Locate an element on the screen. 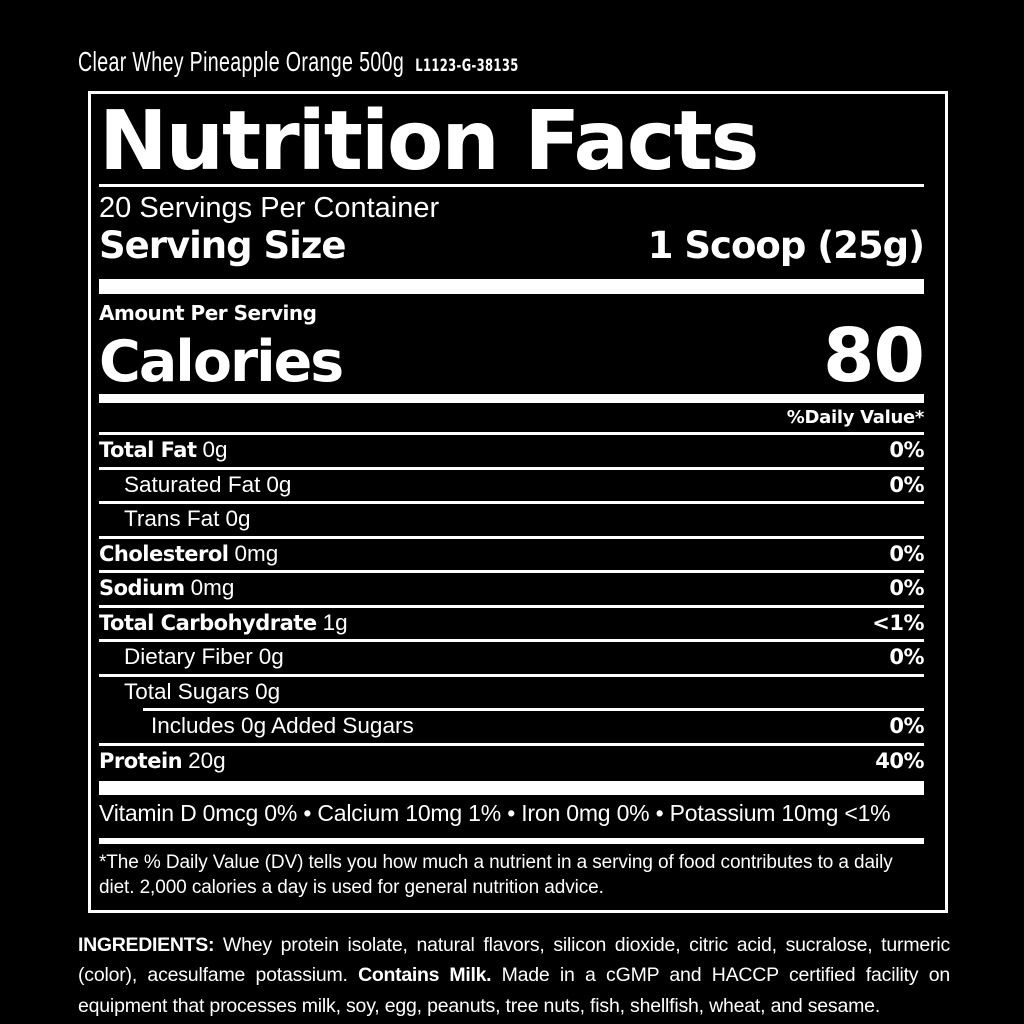 This screenshot has width=1024, height=1024. nutrient-name: Sodium 0mg is located at coordinates (167, 588).